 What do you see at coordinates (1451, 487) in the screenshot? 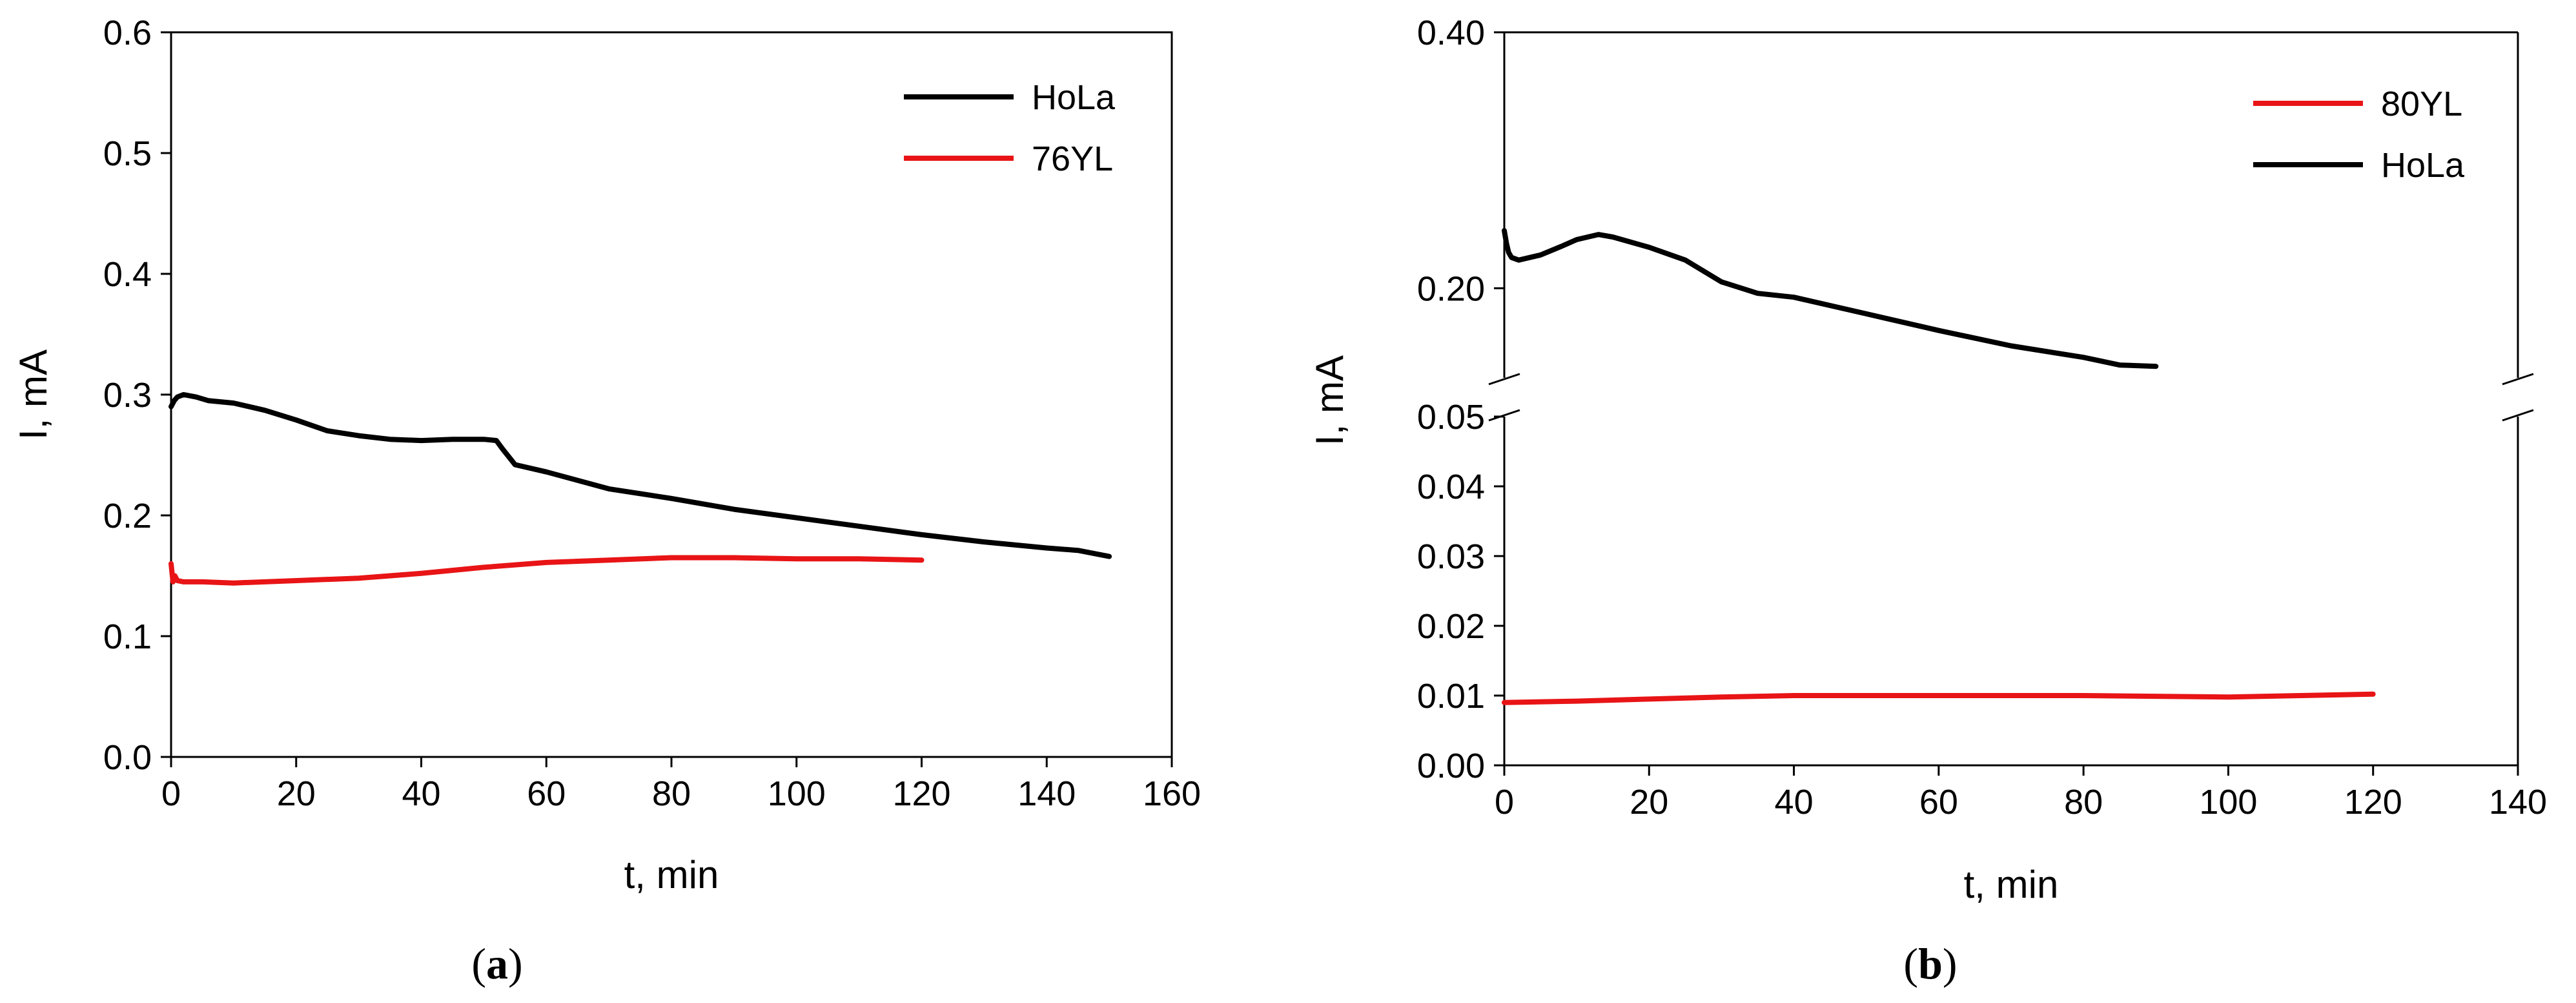
I see `y-tick-label: 0.04` at bounding box center [1451, 487].